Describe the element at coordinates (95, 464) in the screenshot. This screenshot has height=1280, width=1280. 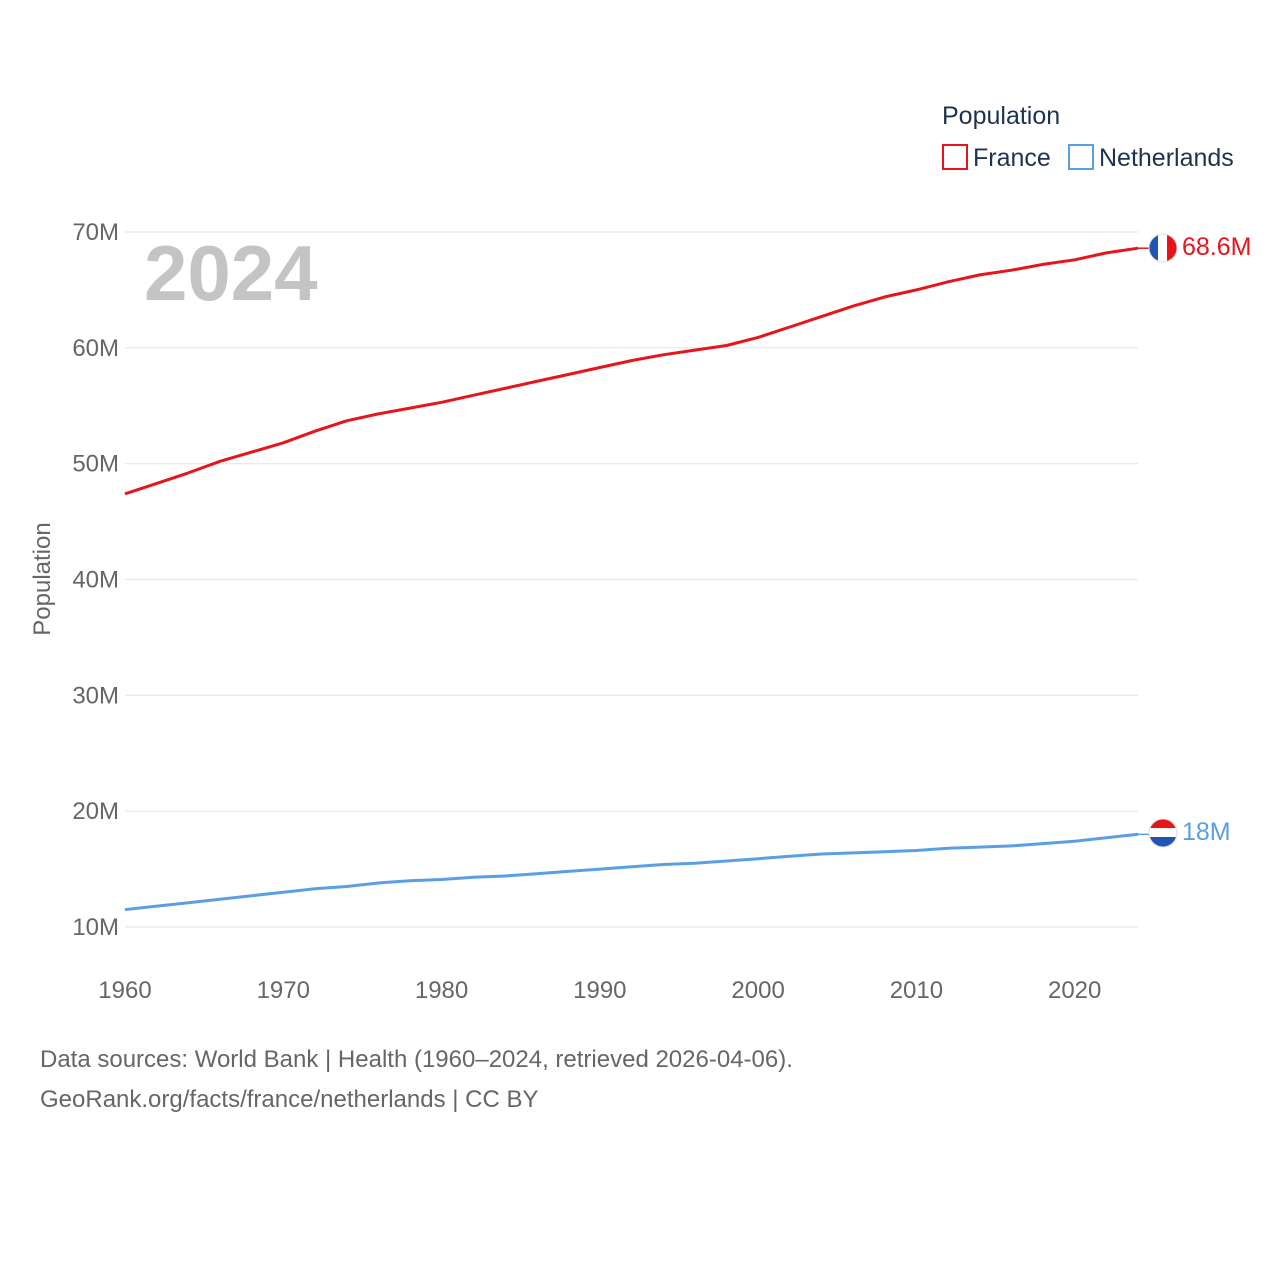
I see `y-tick-label: 50M` at that location.